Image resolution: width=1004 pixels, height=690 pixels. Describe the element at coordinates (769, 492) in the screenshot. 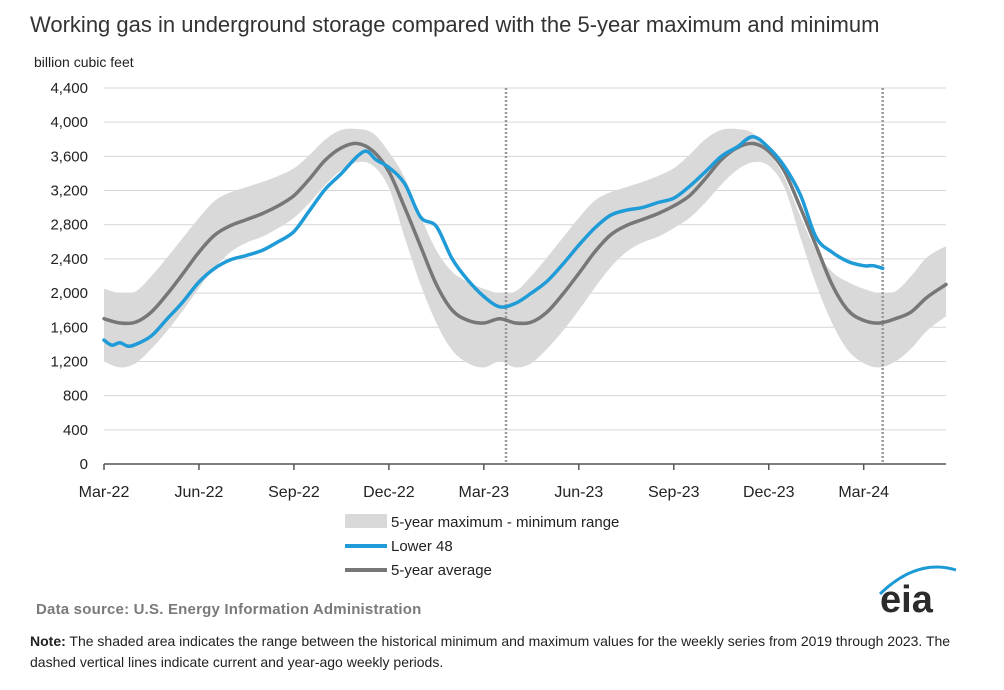

I see `x-tick-label-7: Dec-23` at that location.